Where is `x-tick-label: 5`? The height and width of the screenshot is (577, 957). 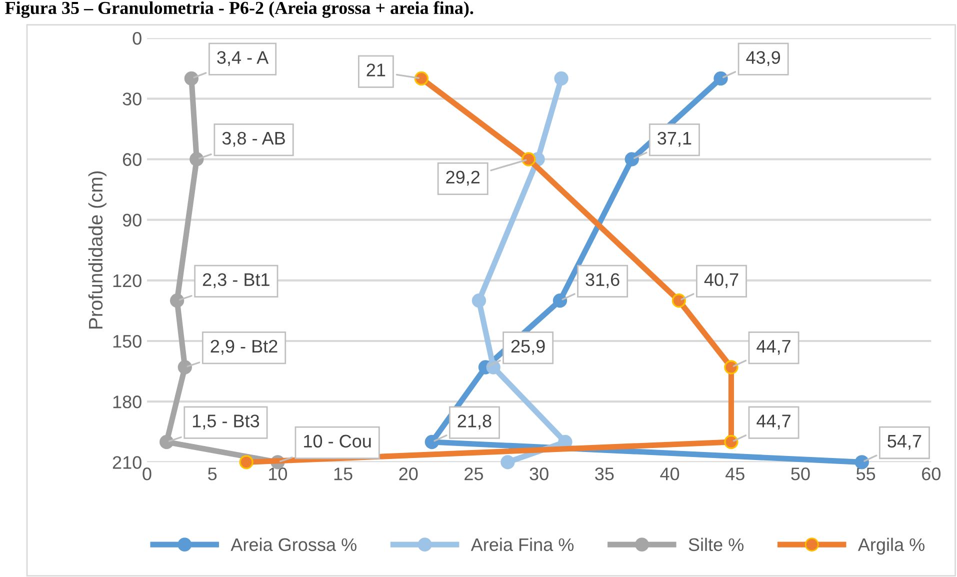
x-tick-label: 5 is located at coordinates (212, 474).